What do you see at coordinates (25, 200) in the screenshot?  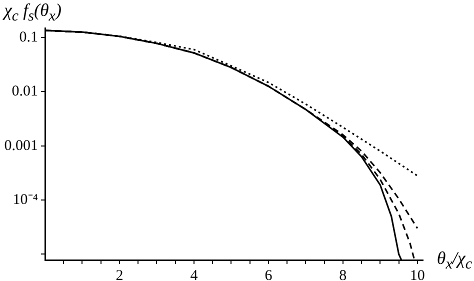 I see `y-tick-label: 10⁻⁴` at bounding box center [25, 200].